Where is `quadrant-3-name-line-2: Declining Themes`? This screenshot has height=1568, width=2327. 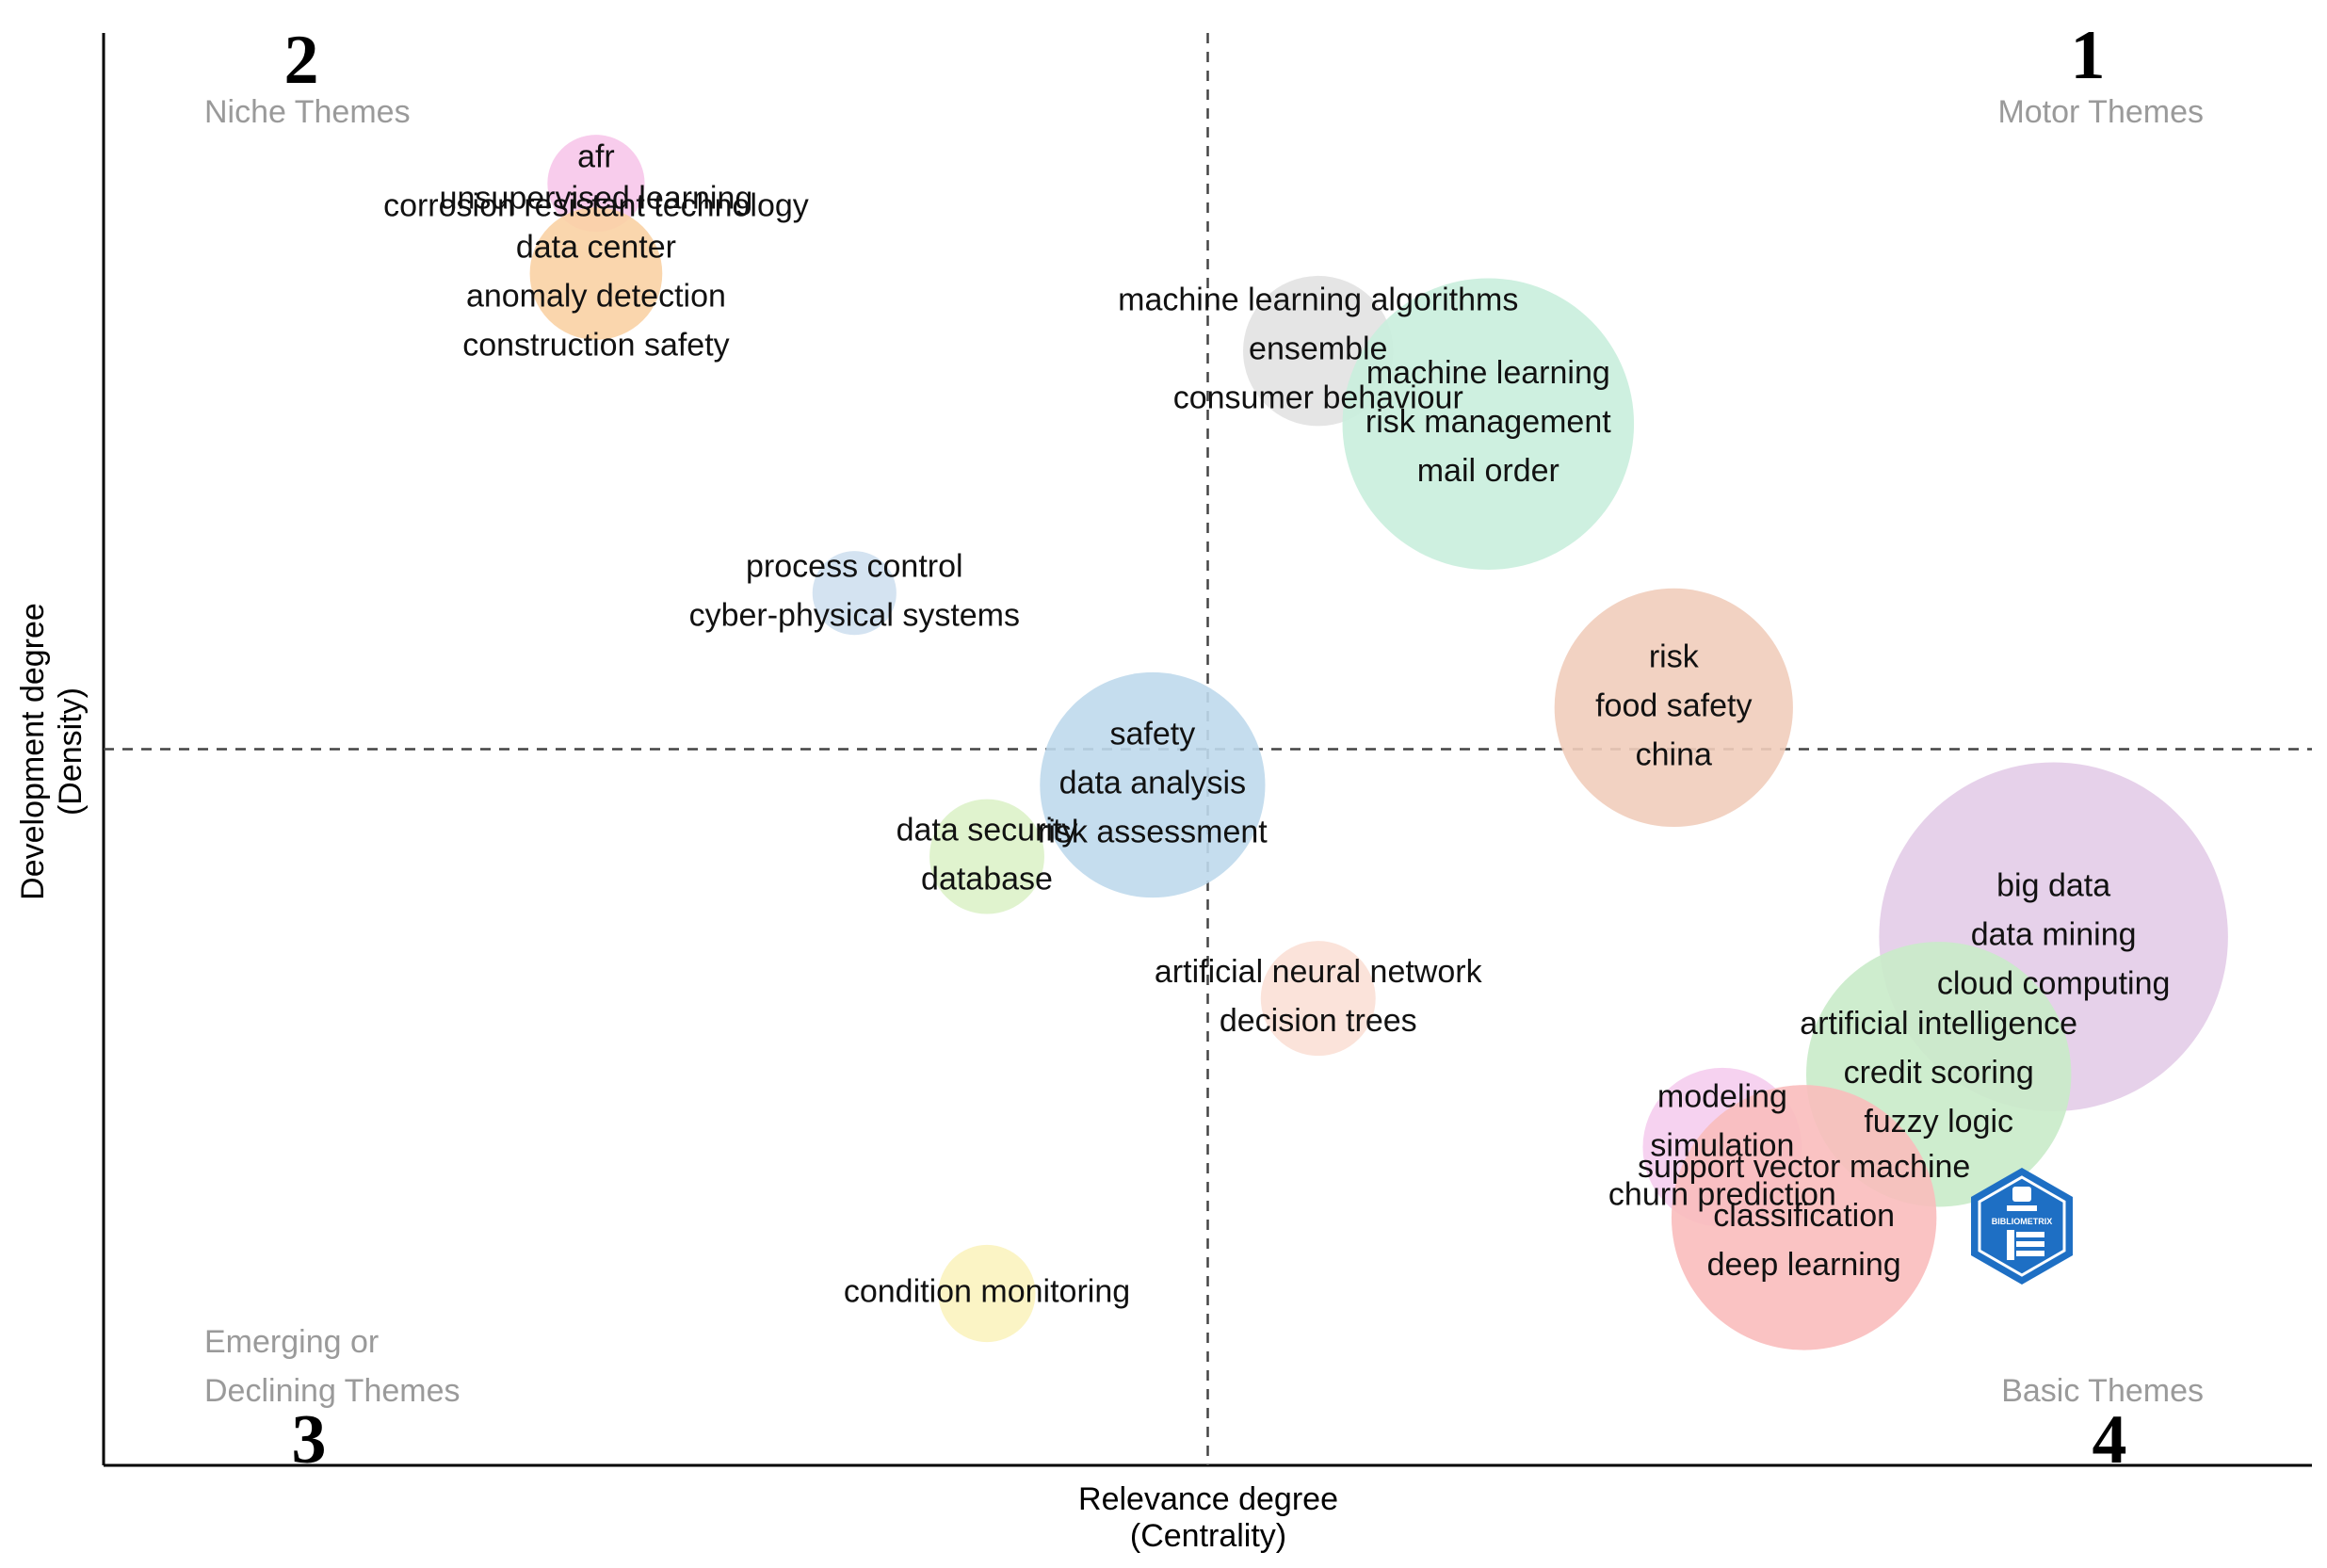
quadrant-3-name-line-2: Declining Themes is located at coordinates (333, 1391).